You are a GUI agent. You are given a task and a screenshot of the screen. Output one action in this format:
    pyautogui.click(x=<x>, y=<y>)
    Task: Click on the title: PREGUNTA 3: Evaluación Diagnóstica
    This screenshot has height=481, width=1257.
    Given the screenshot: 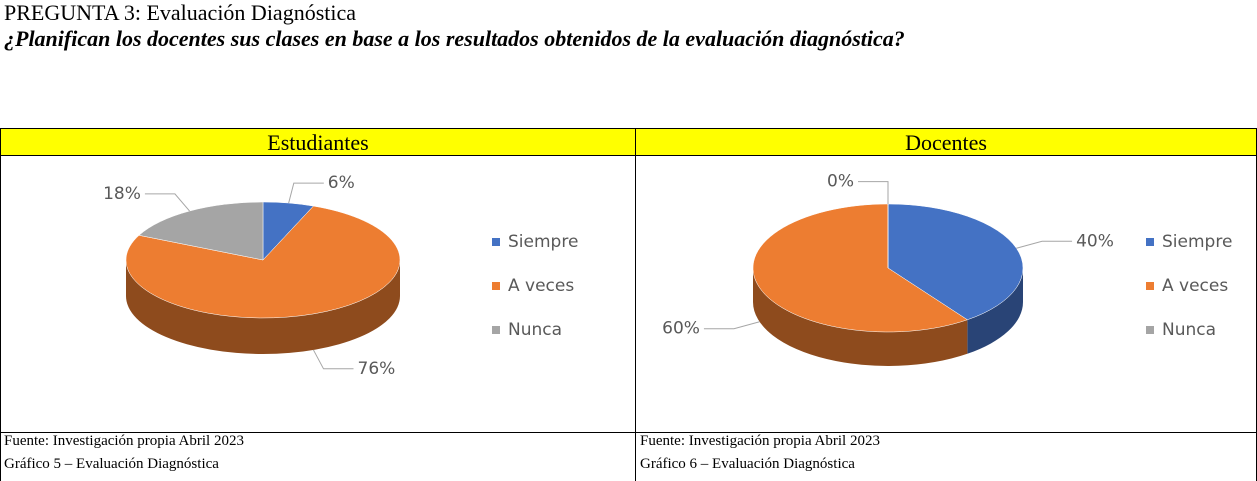 What is the action you would take?
    pyautogui.click(x=180, y=12)
    